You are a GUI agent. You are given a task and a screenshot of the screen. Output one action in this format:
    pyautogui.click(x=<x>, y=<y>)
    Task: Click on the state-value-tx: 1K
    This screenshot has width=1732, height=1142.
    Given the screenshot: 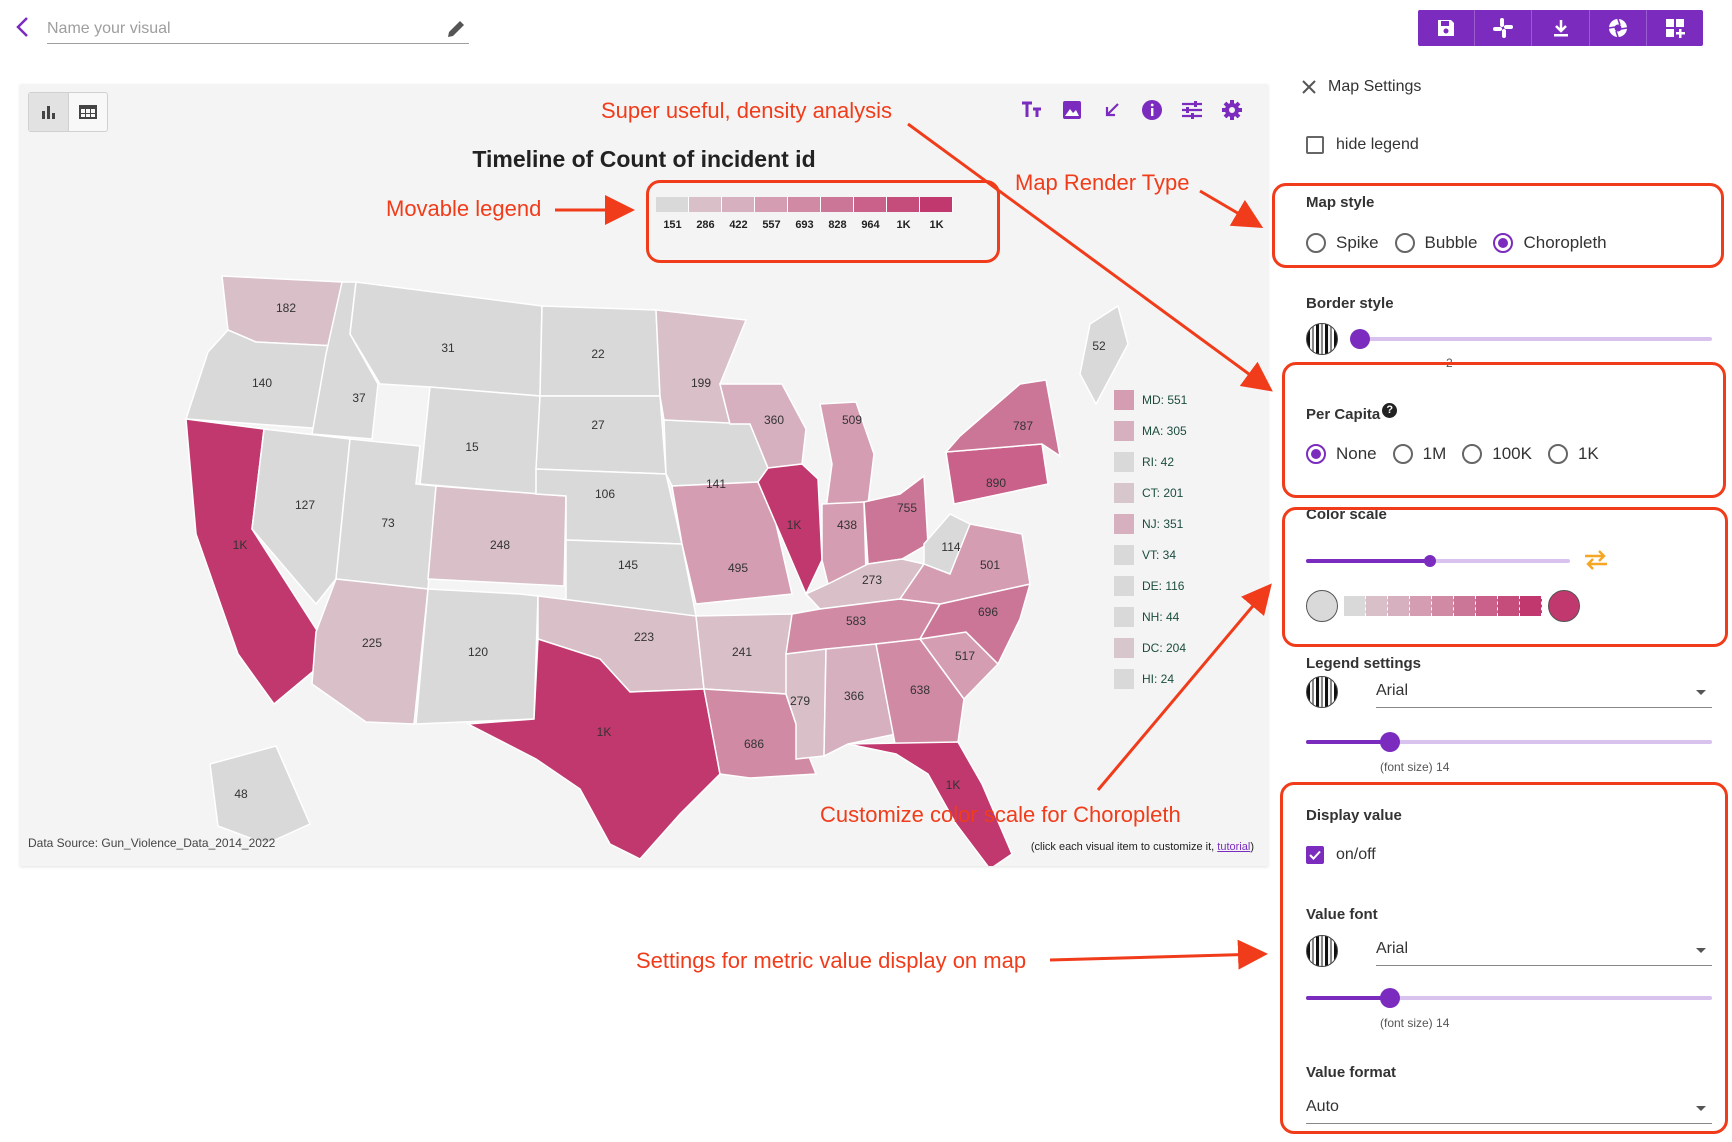 What is the action you would take?
    pyautogui.click(x=604, y=732)
    